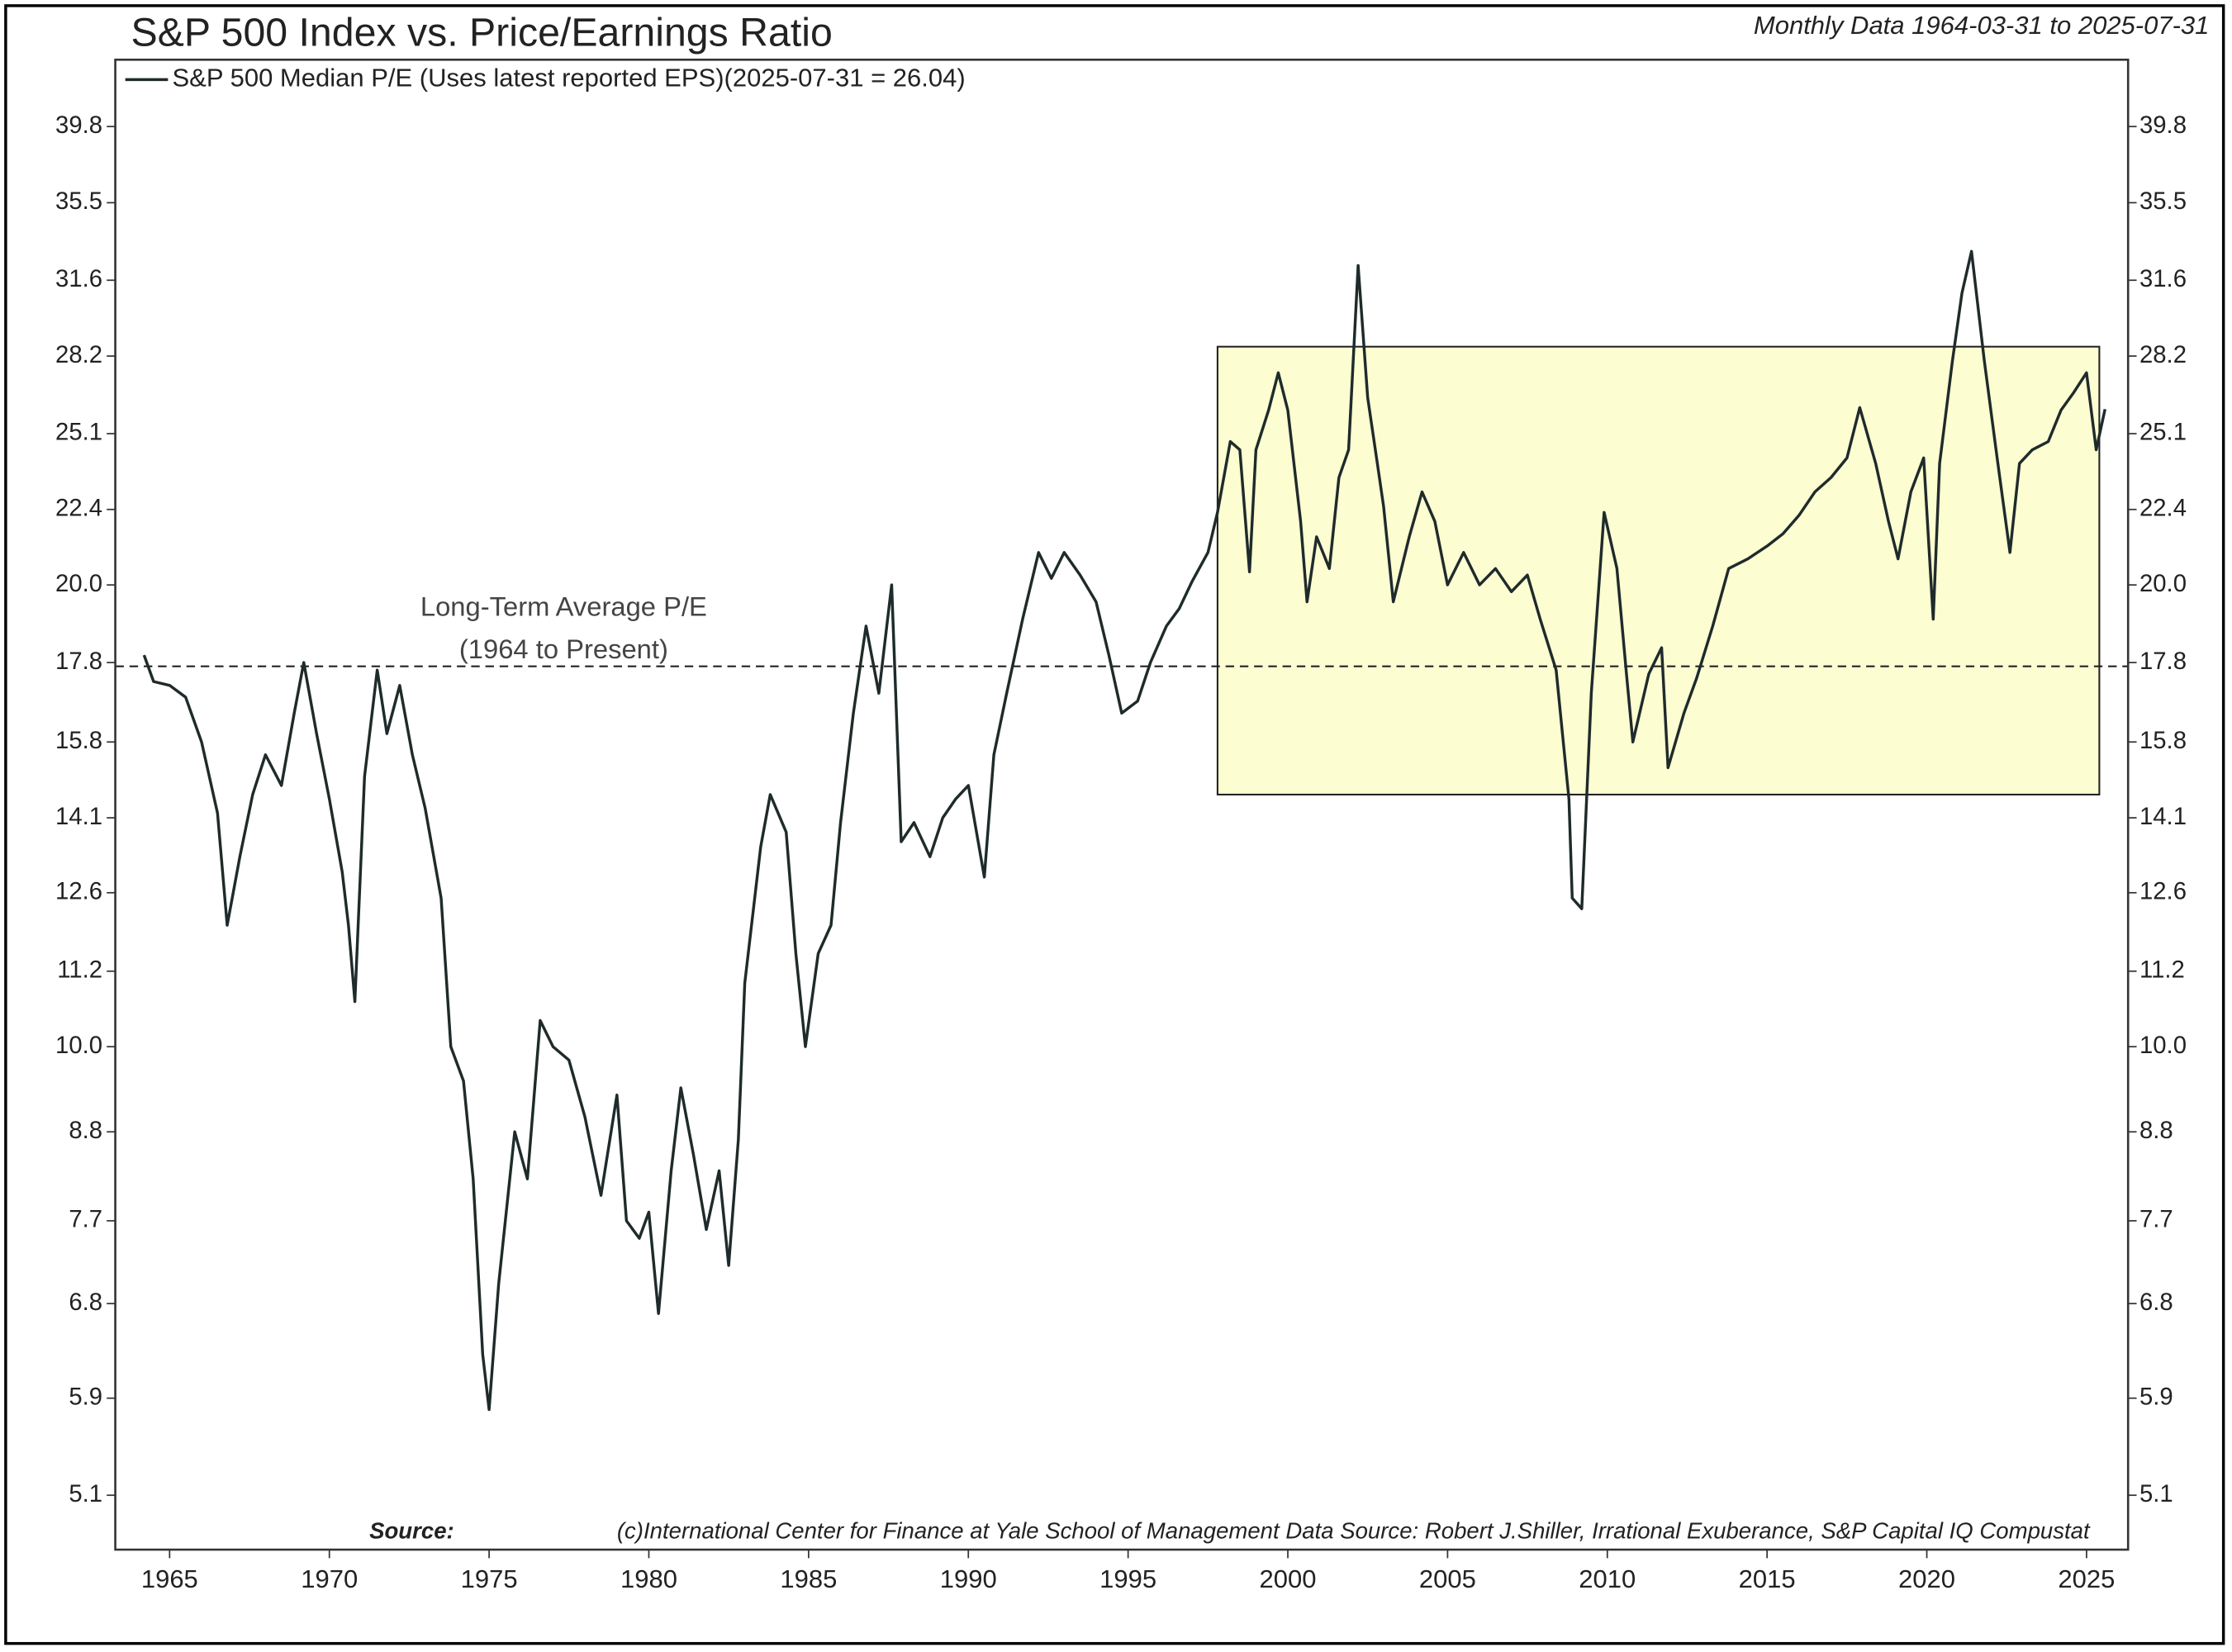 Image resolution: width=2232 pixels, height=1652 pixels. I want to click on chart-title: S&P 500 Index vs. Price/Earnings Ratio, so click(482, 33).